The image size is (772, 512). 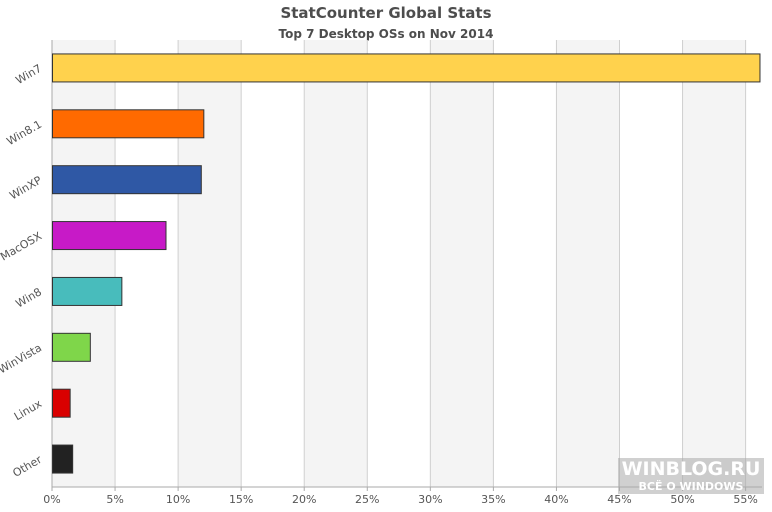 What do you see at coordinates (493, 499) in the screenshot?
I see `x-tick-label: 35%` at bounding box center [493, 499].